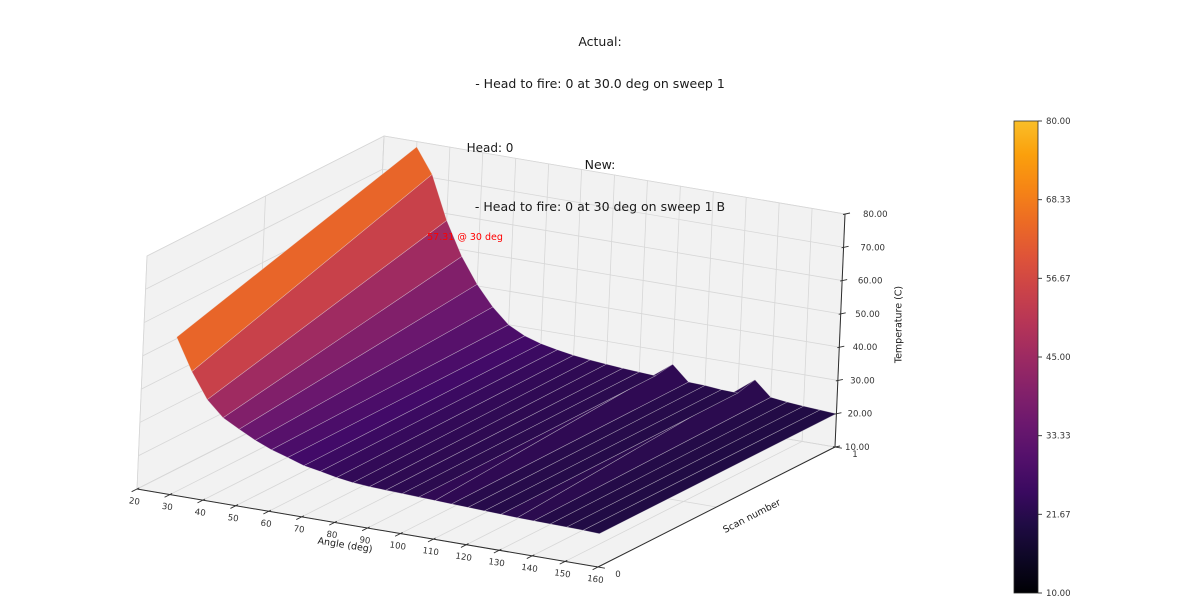 The width and height of the screenshot is (1200, 610). Describe the element at coordinates (1058, 594) in the screenshot. I see `colorbar-tick-label: 10.00` at that location.